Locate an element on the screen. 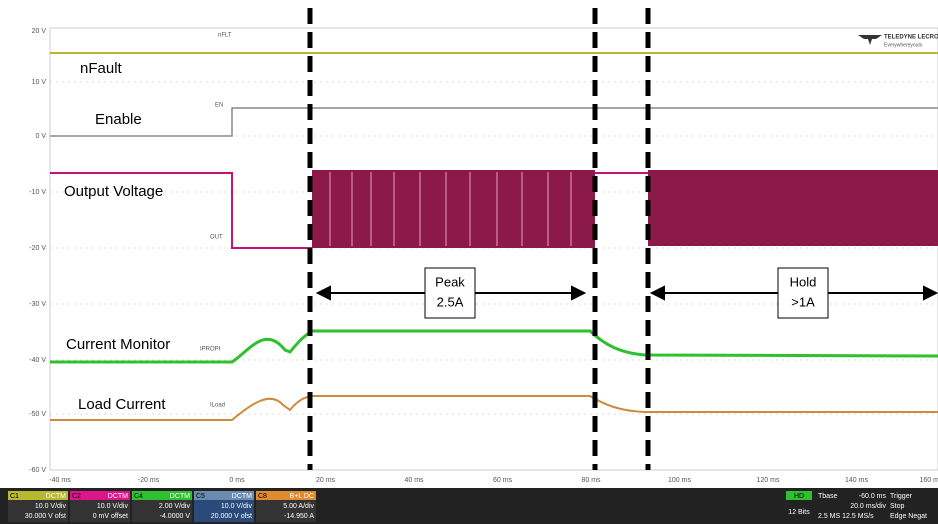  current-monitor-trace is located at coordinates (494, 346).